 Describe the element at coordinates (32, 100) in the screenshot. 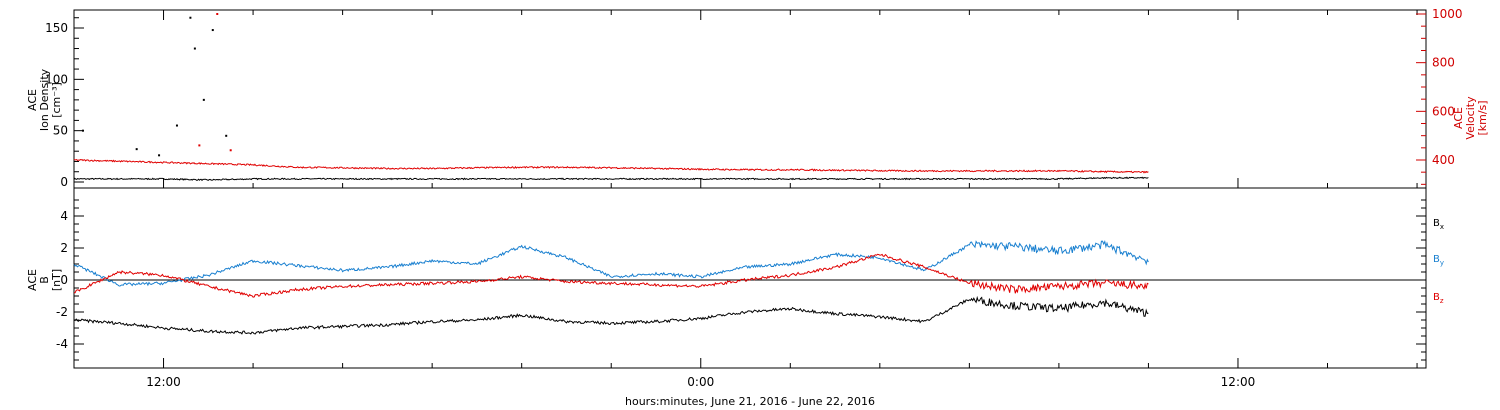

I see `density-ylabel-line1: ACE` at that location.